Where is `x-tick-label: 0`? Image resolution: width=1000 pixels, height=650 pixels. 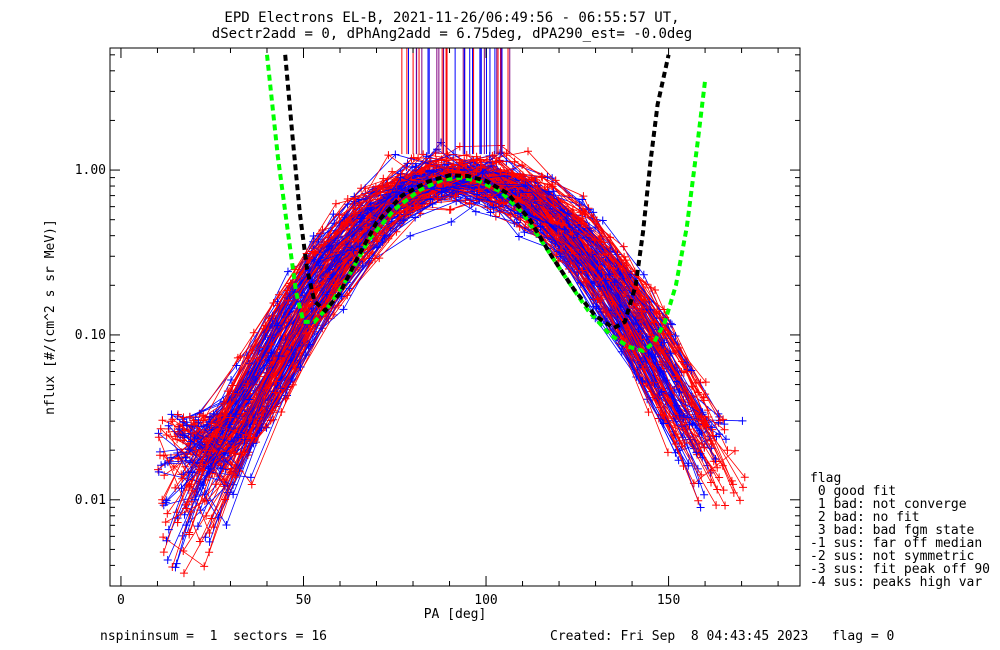 x-tick-label: 0 is located at coordinates (121, 600).